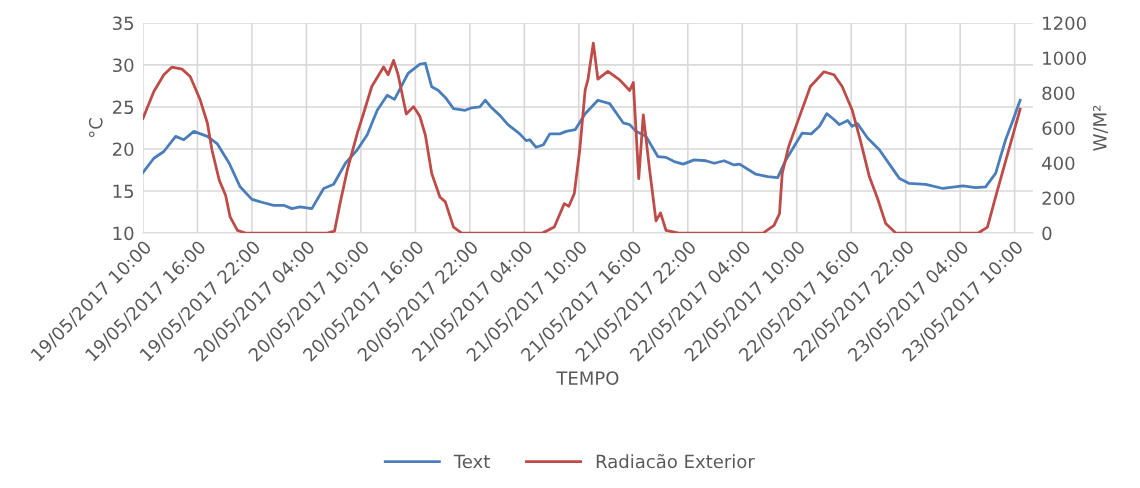 The image size is (1140, 488). Describe the element at coordinates (123, 149) in the screenshot. I see `y-tick-label: 20` at that location.